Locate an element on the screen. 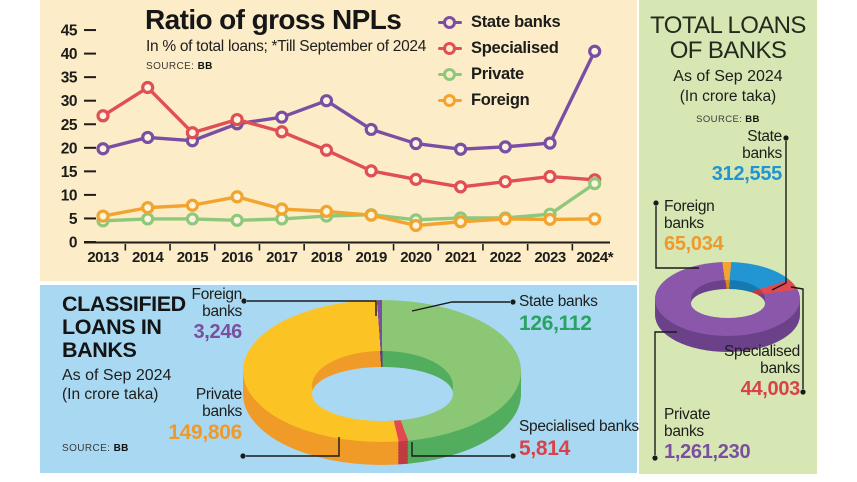  callout-value: 126,112 is located at coordinates (555, 323).